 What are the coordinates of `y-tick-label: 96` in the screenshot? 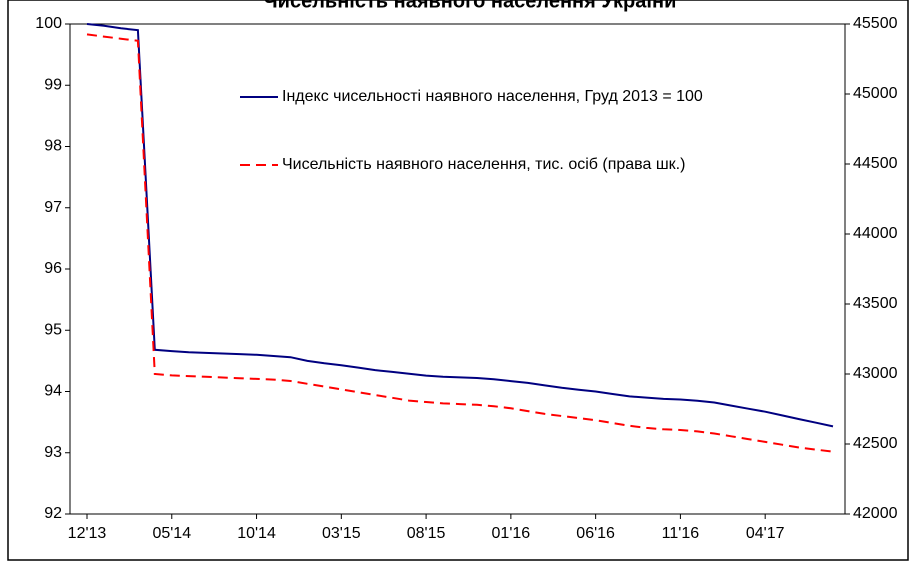 It's located at (53, 268).